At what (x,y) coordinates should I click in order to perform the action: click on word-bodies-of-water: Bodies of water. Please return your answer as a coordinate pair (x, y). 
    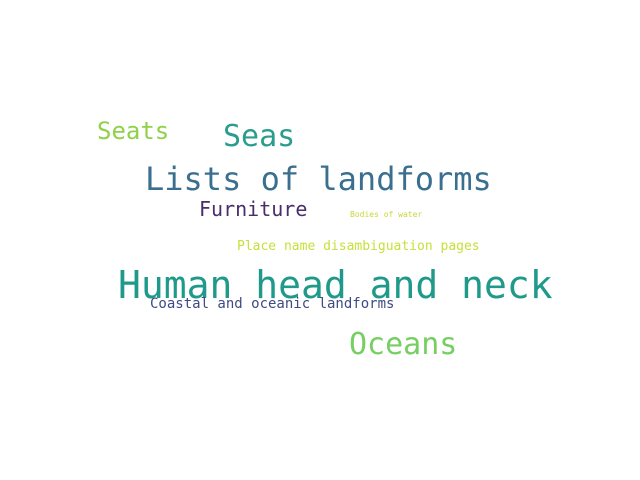
    Looking at the image, I should click on (386, 214).